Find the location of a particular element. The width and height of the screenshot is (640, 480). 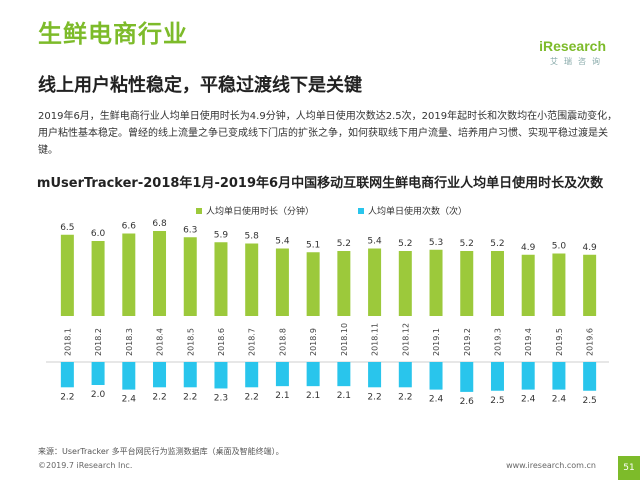

duration-label: 6.0 is located at coordinates (98, 234).